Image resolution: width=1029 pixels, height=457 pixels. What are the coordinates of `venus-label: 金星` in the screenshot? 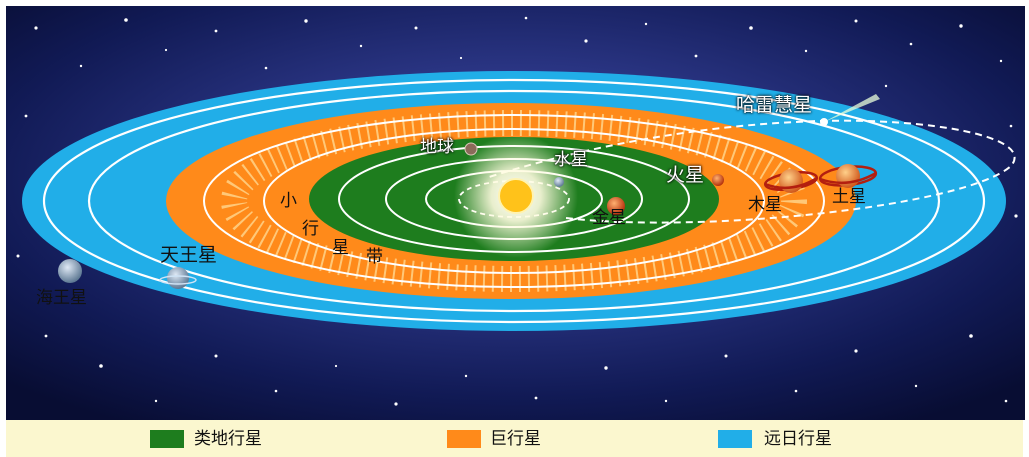 It's located at (609, 218).